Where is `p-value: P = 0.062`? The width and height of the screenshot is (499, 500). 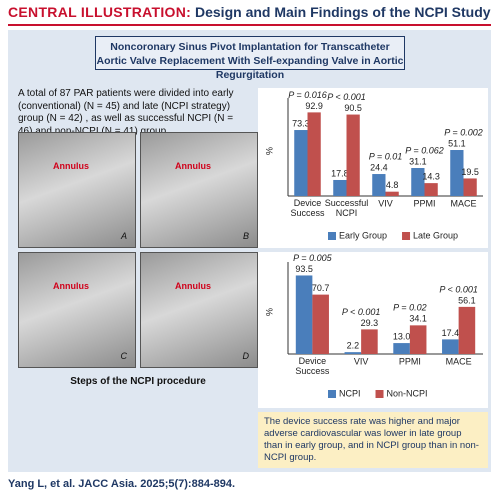
p-value: P = 0.062 is located at coordinates (424, 150).